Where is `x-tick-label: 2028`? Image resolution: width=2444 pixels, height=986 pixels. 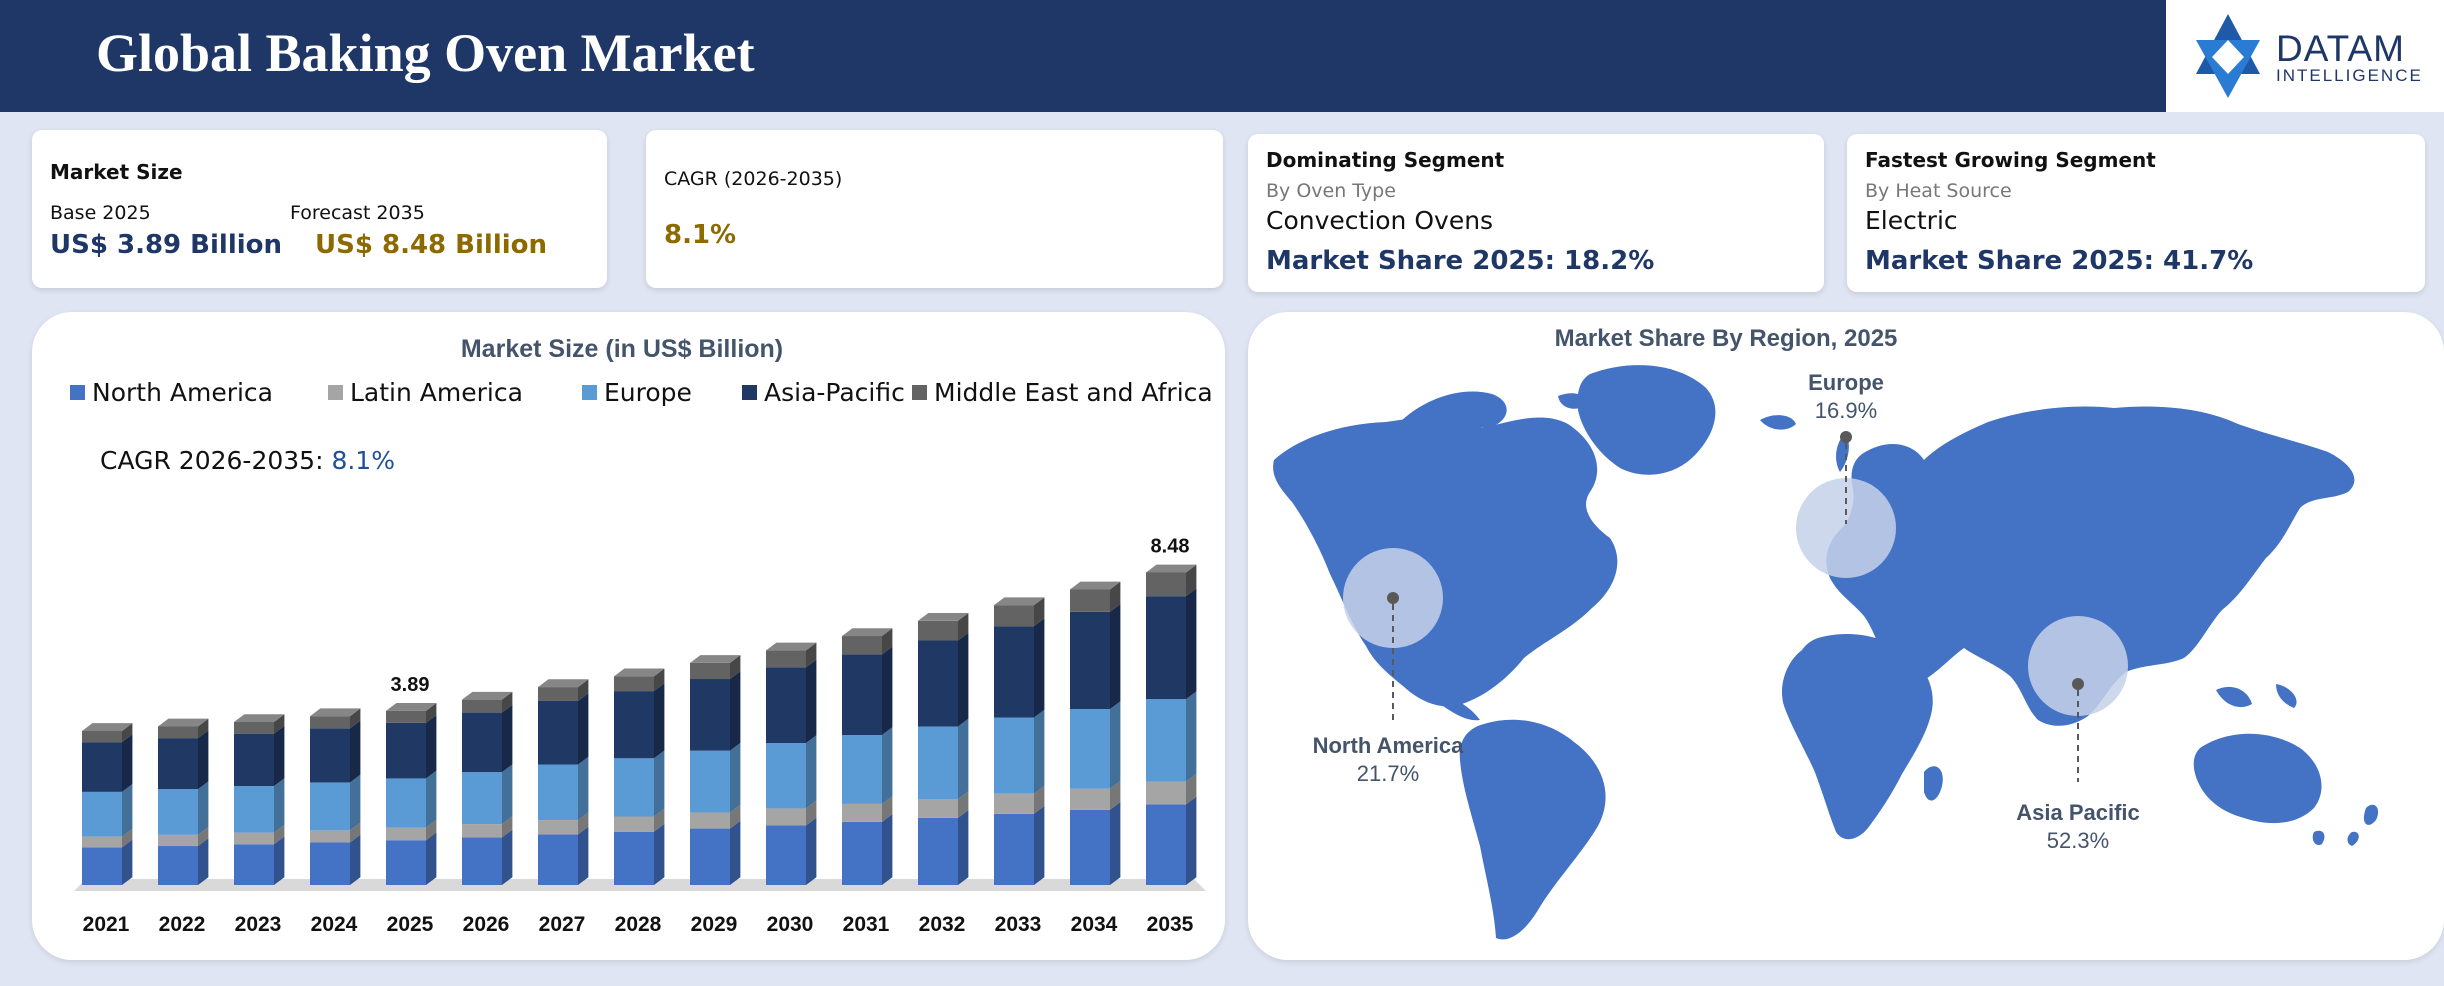 x-tick-label: 2028 is located at coordinates (638, 924).